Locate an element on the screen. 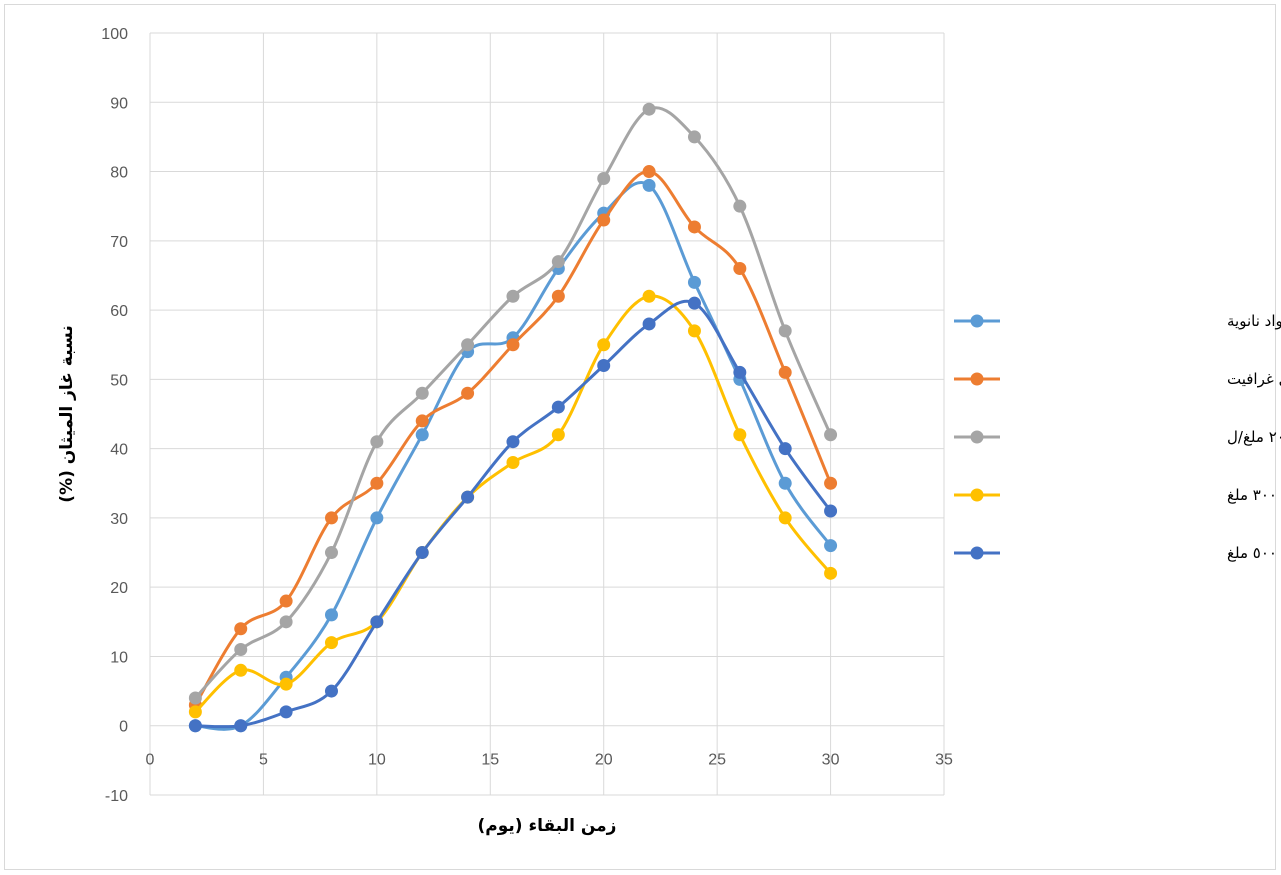 The width and height of the screenshot is (1281, 875). y-tick-label: 10 is located at coordinates (119, 657).